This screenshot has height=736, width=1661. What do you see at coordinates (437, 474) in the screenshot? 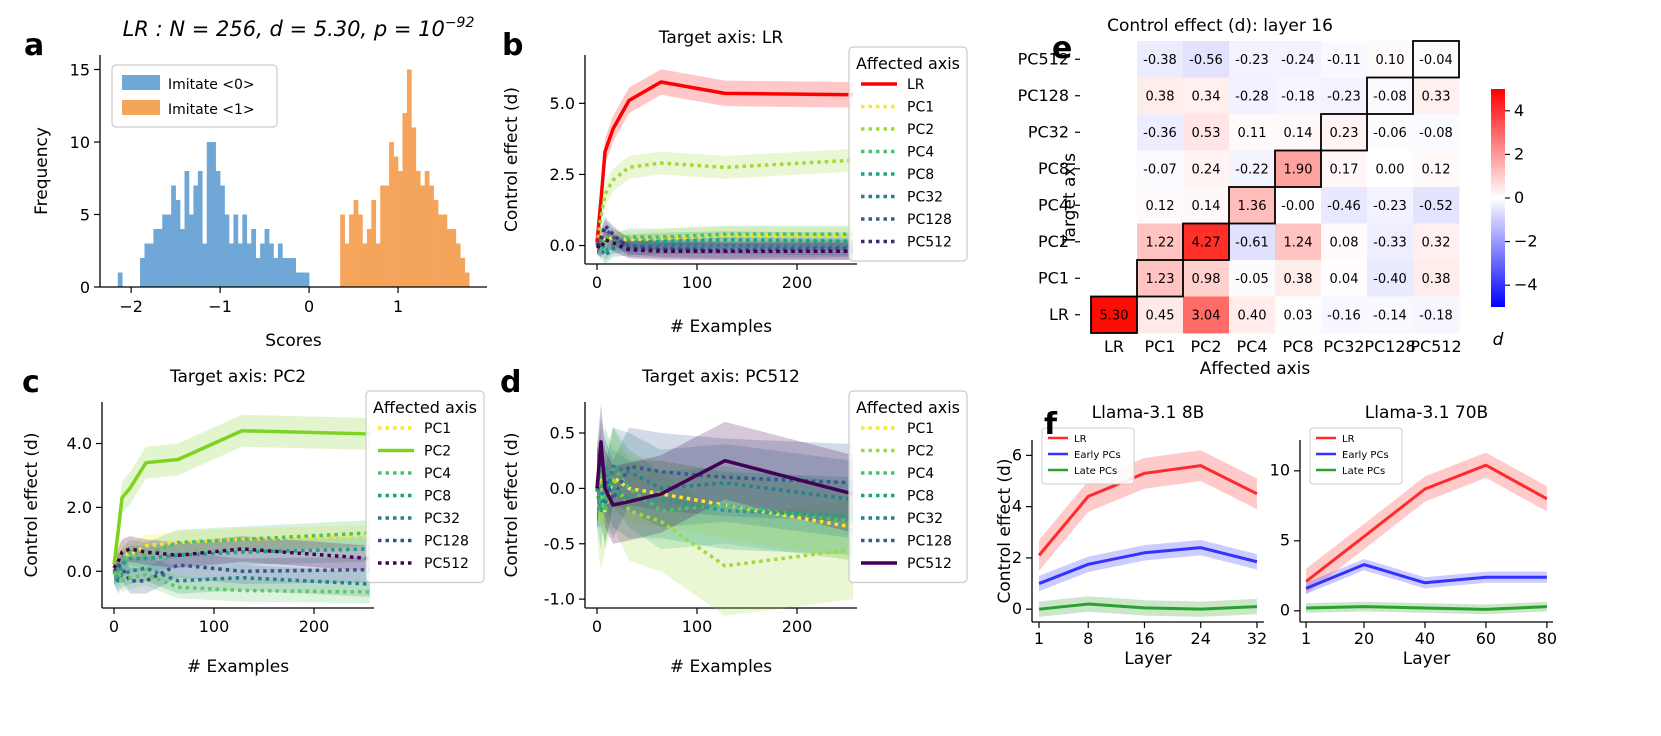
I see `legend-label: PC4` at bounding box center [437, 474].